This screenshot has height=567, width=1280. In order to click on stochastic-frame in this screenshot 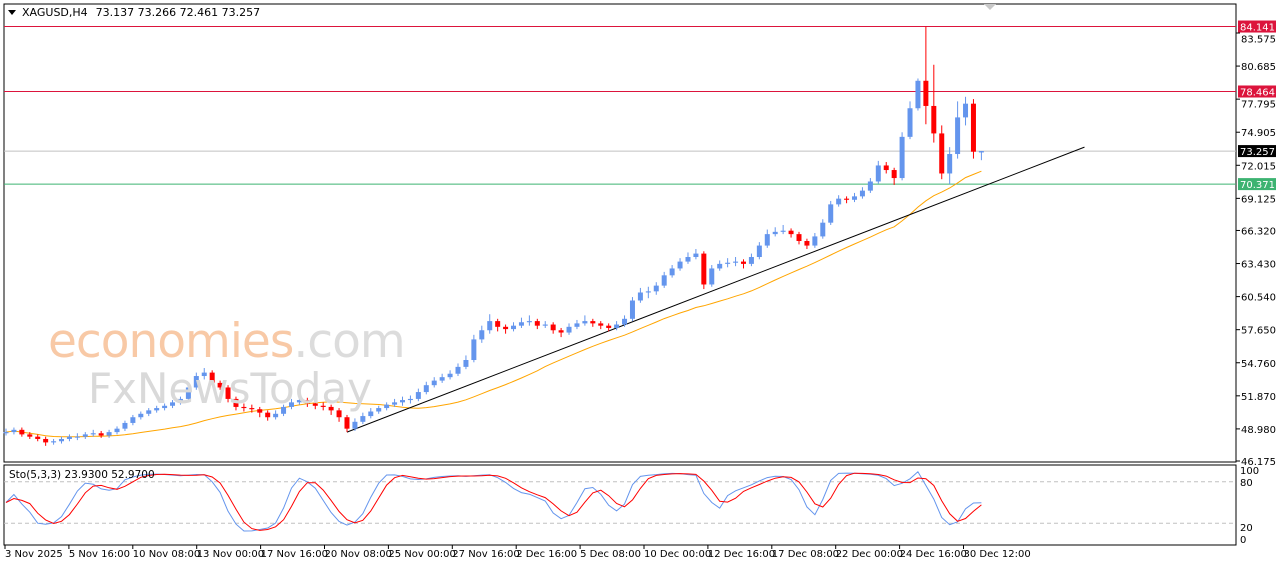, I will do `click(620, 505)`.